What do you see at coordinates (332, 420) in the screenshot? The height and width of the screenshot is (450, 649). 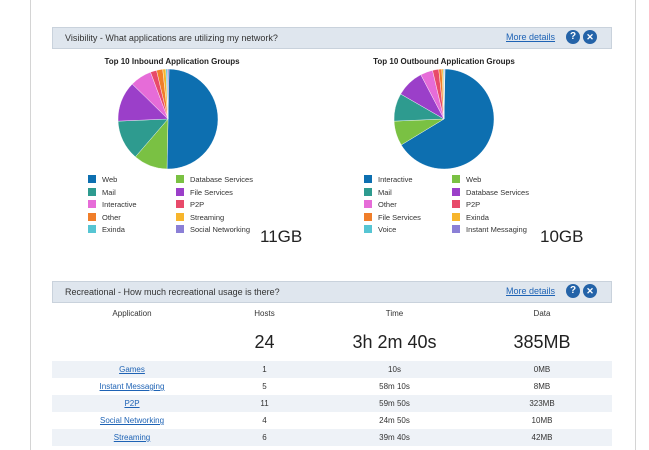 I see `table-row: Social Networking 4 24m 50s 10MB` at bounding box center [332, 420].